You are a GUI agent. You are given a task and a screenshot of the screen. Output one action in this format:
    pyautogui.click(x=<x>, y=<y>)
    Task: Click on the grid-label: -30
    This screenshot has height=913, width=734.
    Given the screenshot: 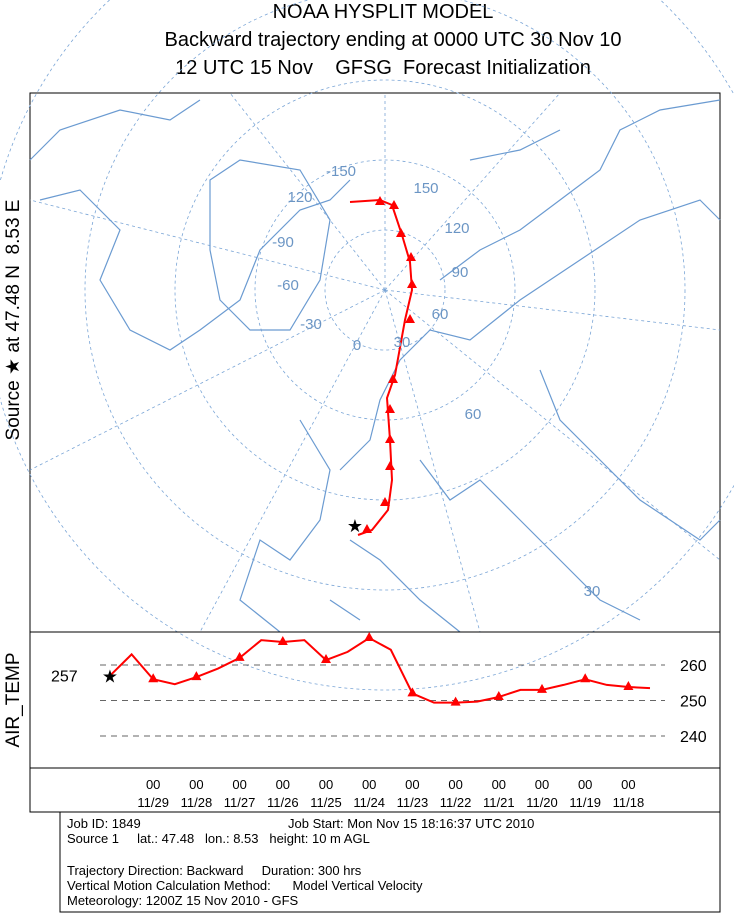 What is the action you would take?
    pyautogui.click(x=311, y=324)
    